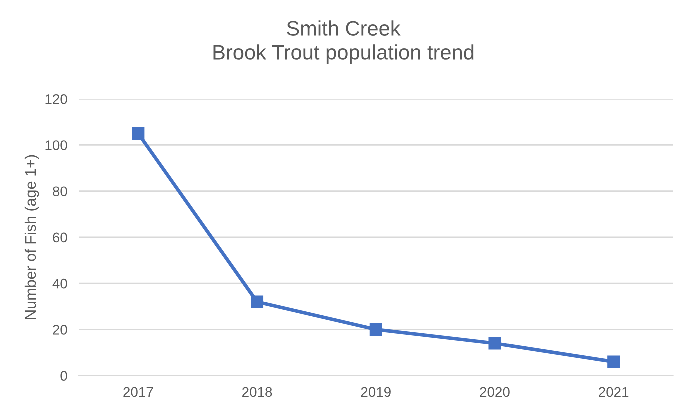  Describe the element at coordinates (376, 392) in the screenshot. I see `x-tick-label: 2019` at that location.